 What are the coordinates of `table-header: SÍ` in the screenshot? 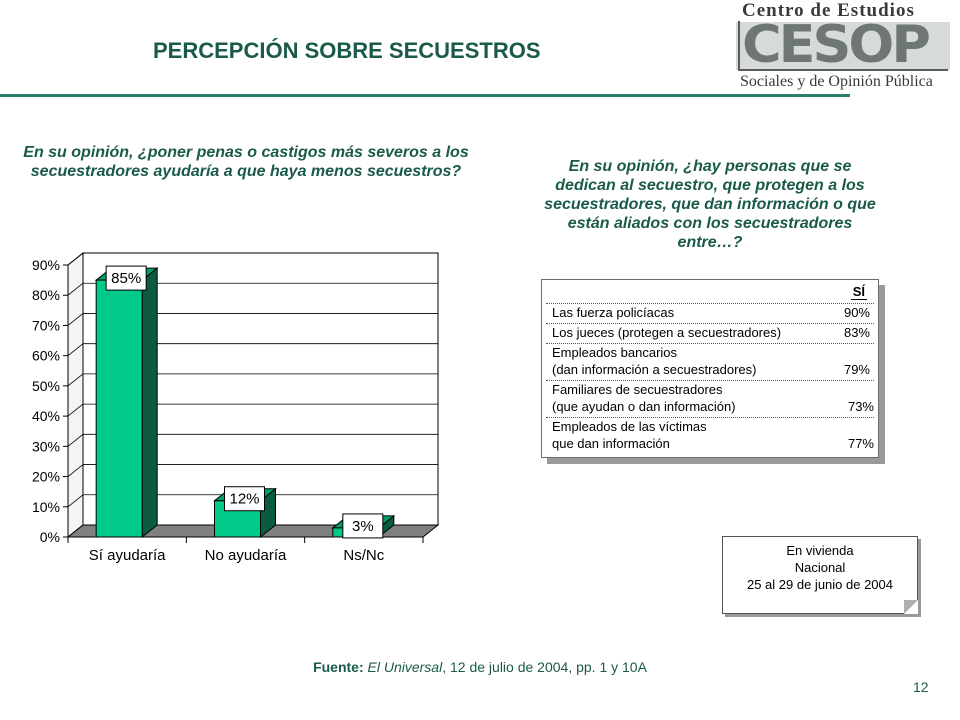 It's located at (704, 292).